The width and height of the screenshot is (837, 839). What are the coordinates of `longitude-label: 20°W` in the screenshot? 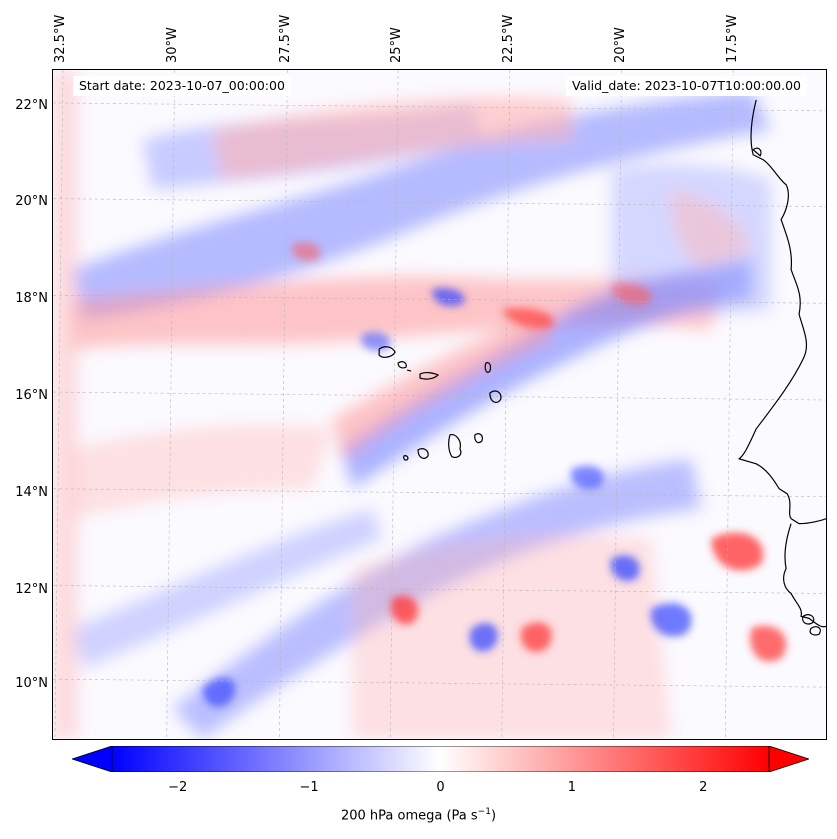 It's located at (620, 45).